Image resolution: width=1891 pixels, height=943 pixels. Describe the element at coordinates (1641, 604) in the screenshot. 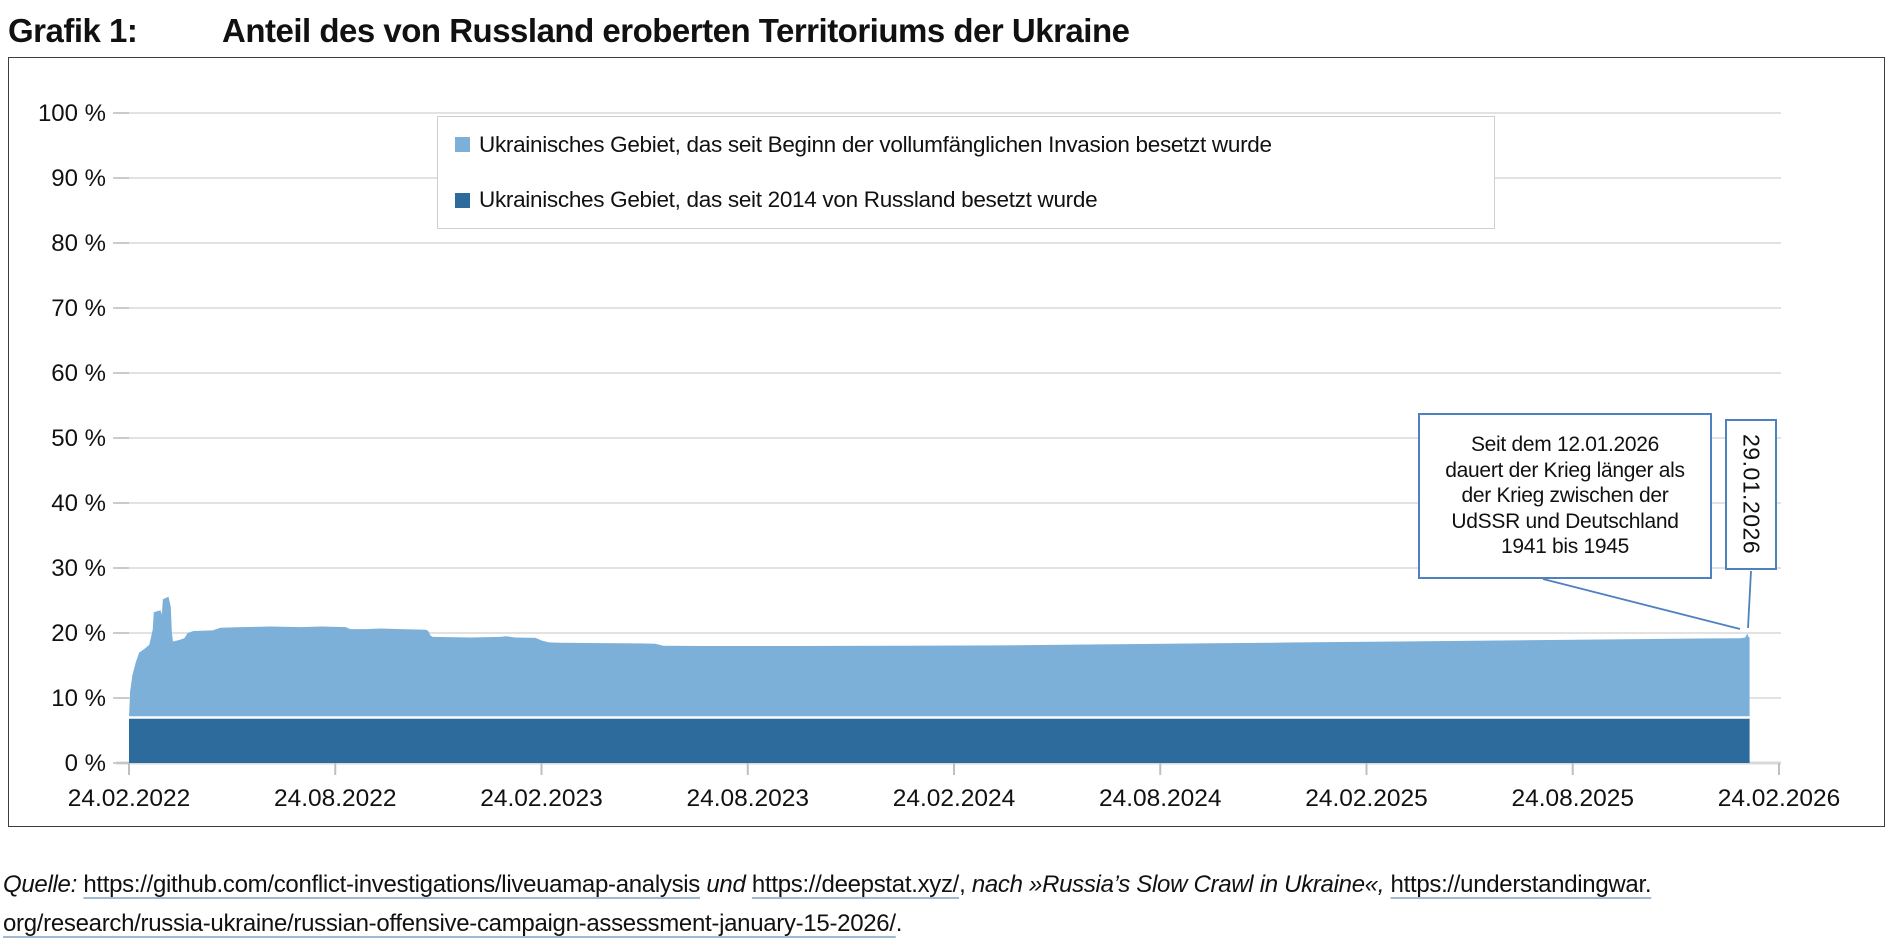

I see `annotation-leader-line-note` at that location.